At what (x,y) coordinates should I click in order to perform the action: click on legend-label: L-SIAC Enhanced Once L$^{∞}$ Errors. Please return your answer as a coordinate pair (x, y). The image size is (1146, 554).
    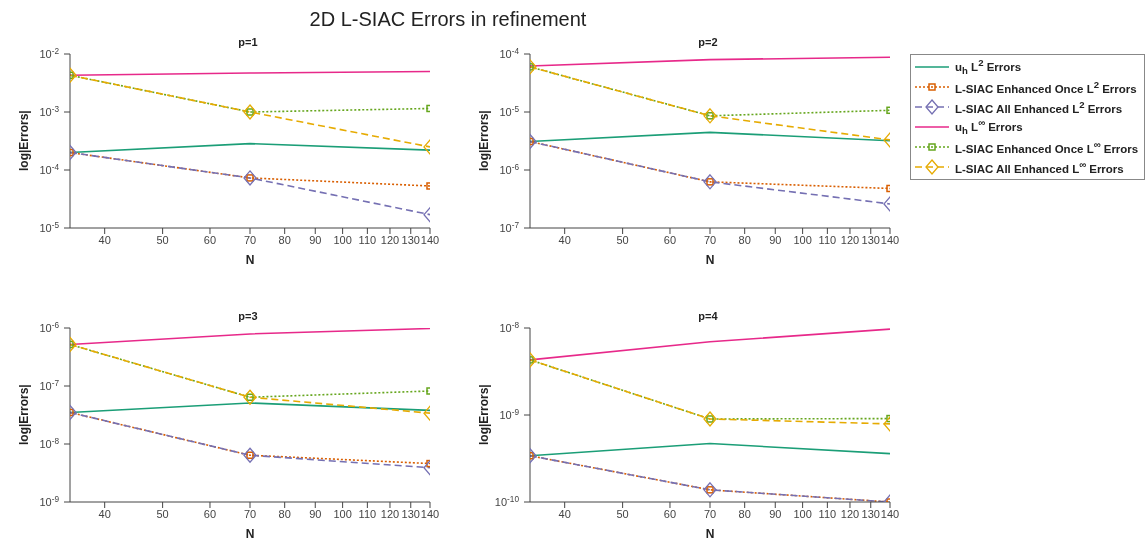
    Looking at the image, I should click on (1047, 147).